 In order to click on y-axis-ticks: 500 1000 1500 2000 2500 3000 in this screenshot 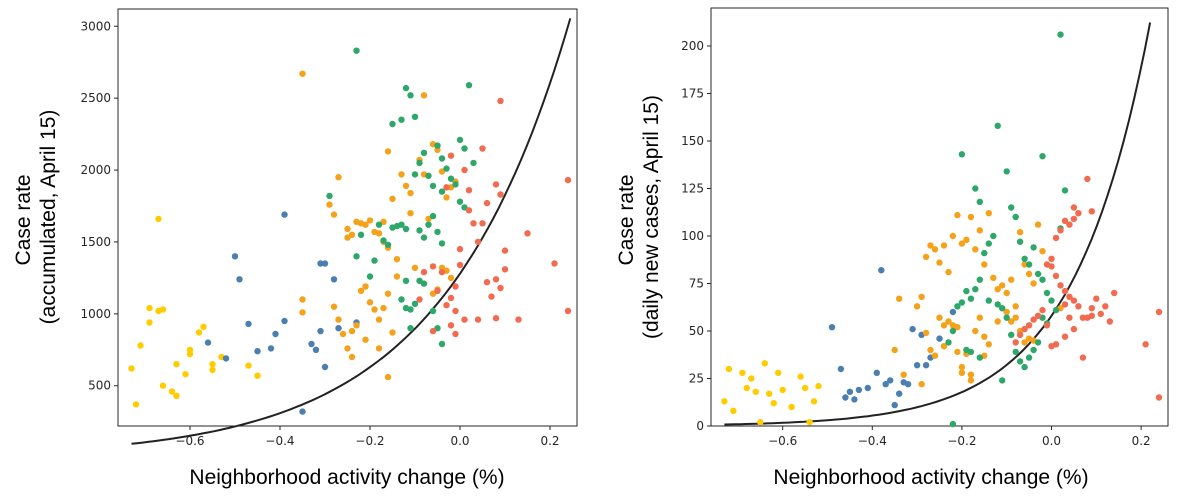, I will do `click(99, 206)`.